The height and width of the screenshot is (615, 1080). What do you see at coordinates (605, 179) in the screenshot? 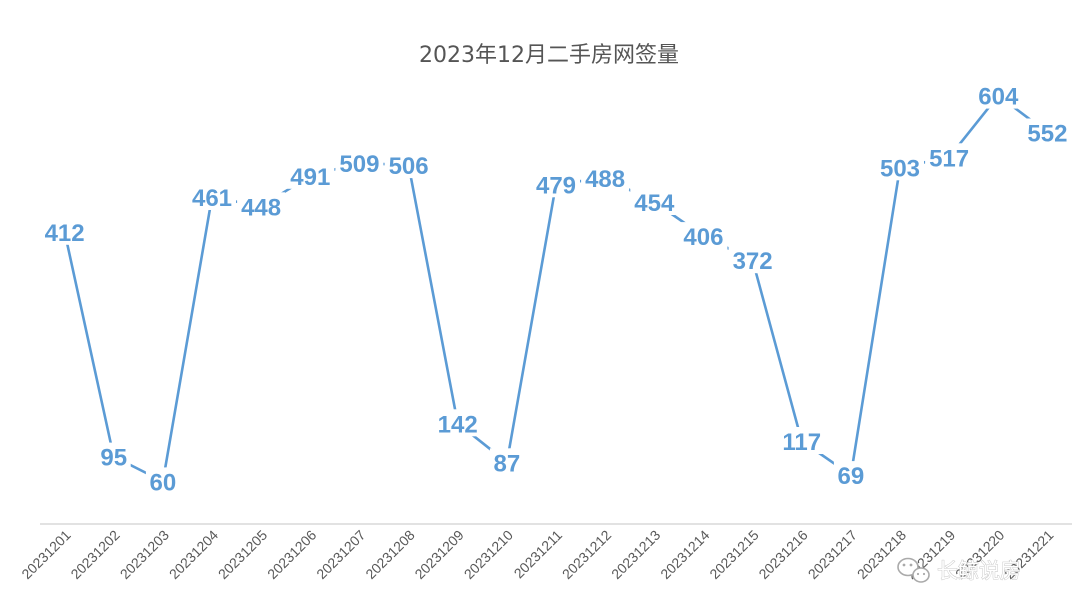
I see `data-label: 488` at bounding box center [605, 179].